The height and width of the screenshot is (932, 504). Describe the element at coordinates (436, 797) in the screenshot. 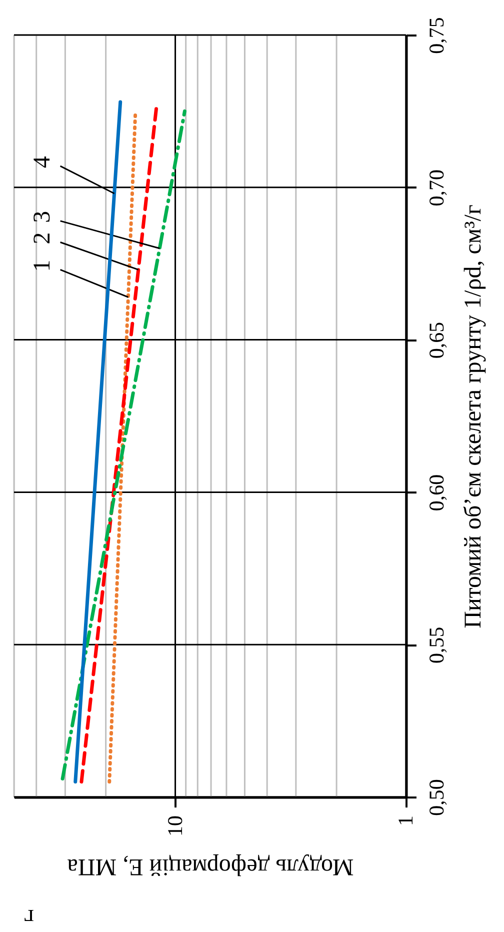

I see `y-tick-label: 0,50` at that location.